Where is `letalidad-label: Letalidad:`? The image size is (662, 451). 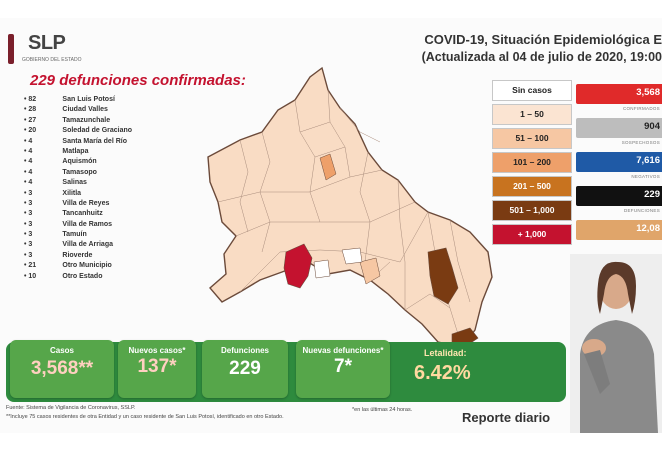
letalidad-label: Letalidad: is located at coordinates (445, 353).